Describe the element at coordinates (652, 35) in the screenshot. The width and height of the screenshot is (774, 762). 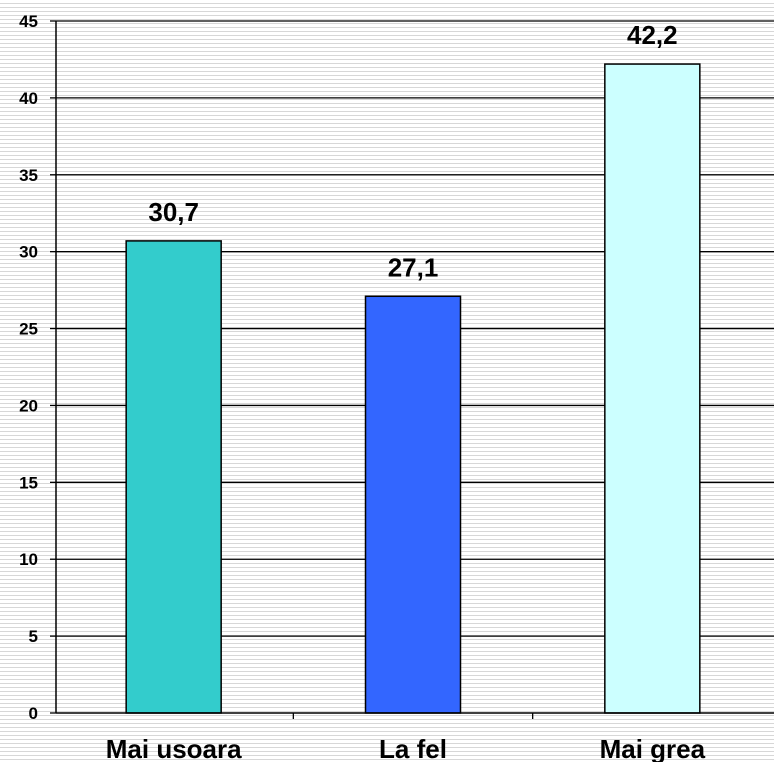
I see `data-label: 42,2` at that location.